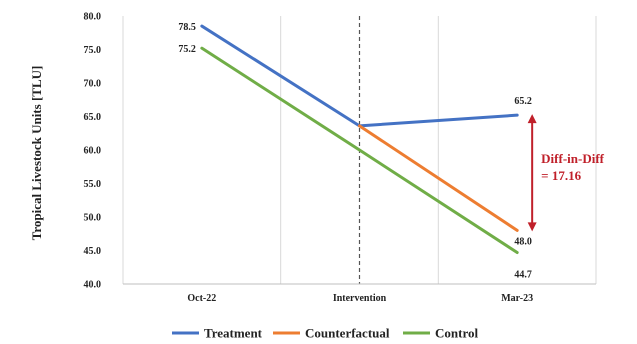 The height and width of the screenshot is (344, 637). What do you see at coordinates (572, 158) in the screenshot?
I see `diff-in-diff-label: Diff-in-Diff` at bounding box center [572, 158].